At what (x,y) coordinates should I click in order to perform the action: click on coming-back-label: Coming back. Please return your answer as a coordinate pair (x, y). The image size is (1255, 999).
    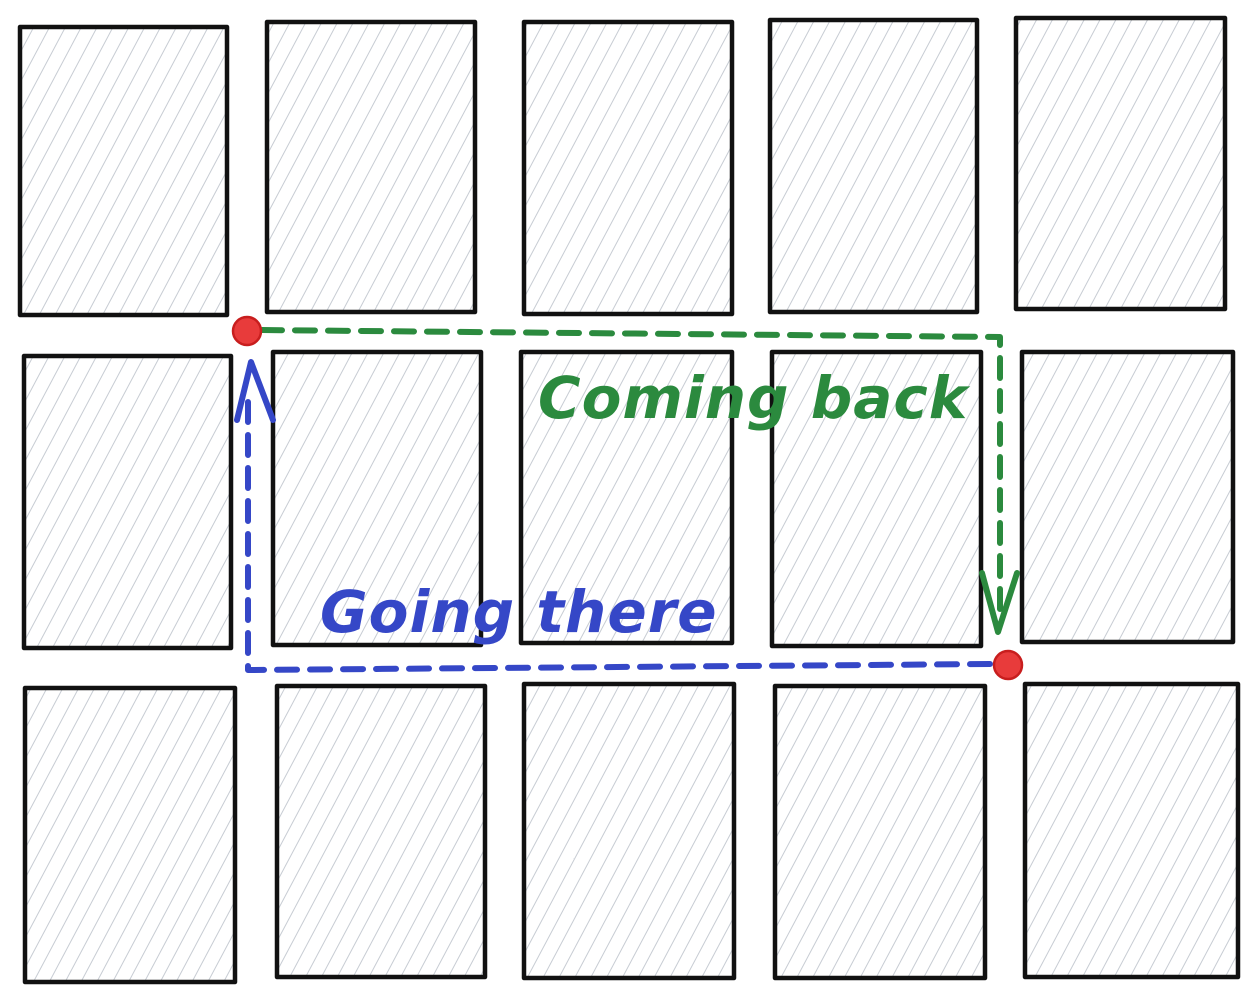
    Looking at the image, I should click on (754, 398).